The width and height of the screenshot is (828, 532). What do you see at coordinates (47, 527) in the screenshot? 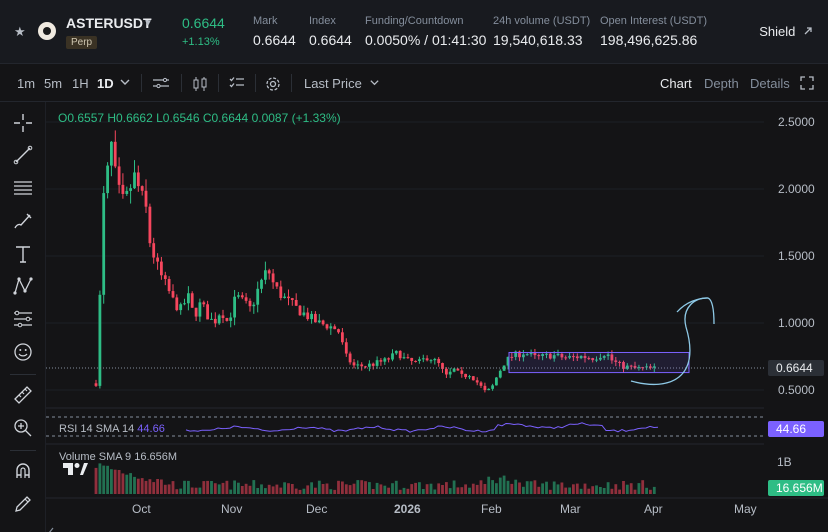
I see `collapse-arrow-icon` at bounding box center [47, 527].